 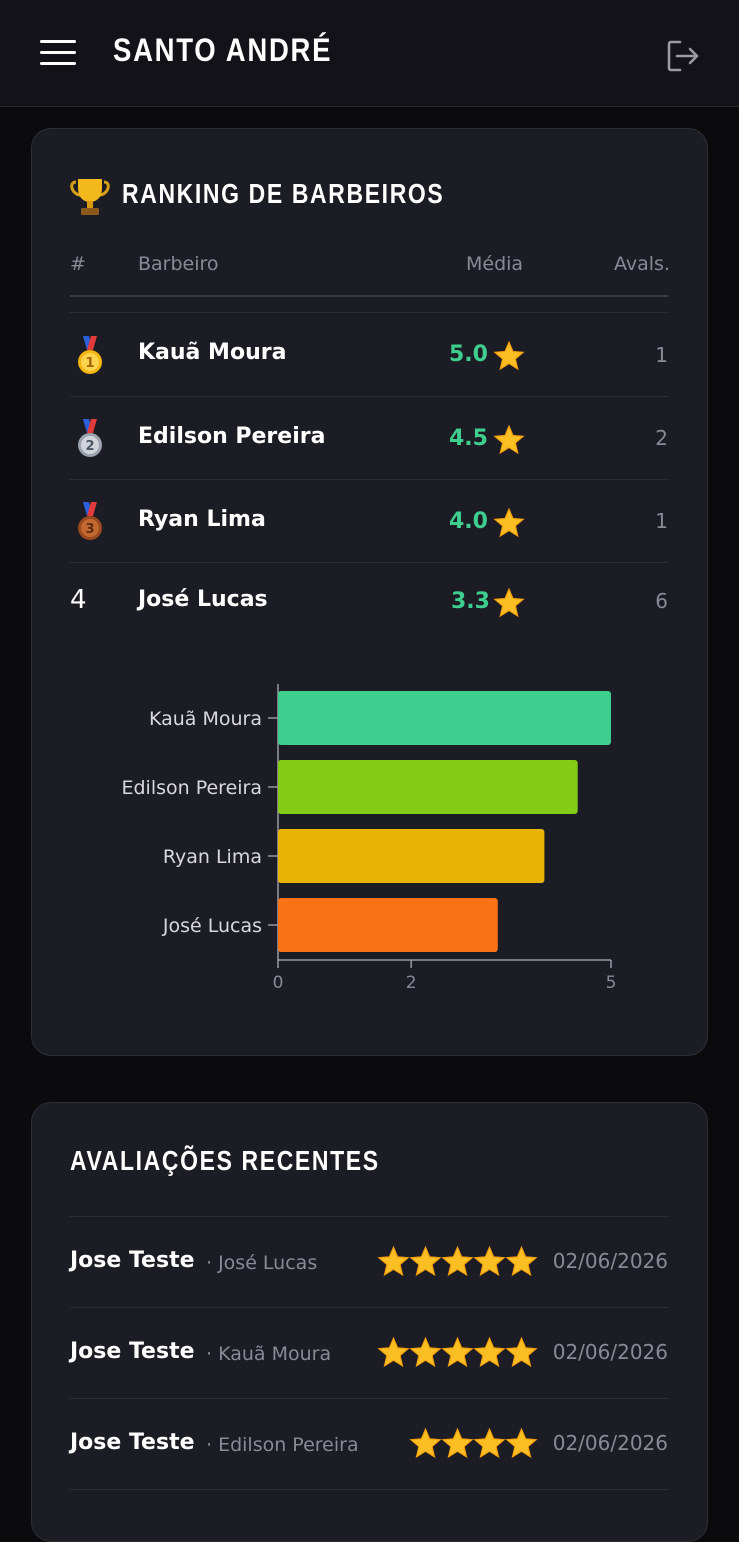 I want to click on review-barber-name: · José Lucas, so click(x=262, y=1263).